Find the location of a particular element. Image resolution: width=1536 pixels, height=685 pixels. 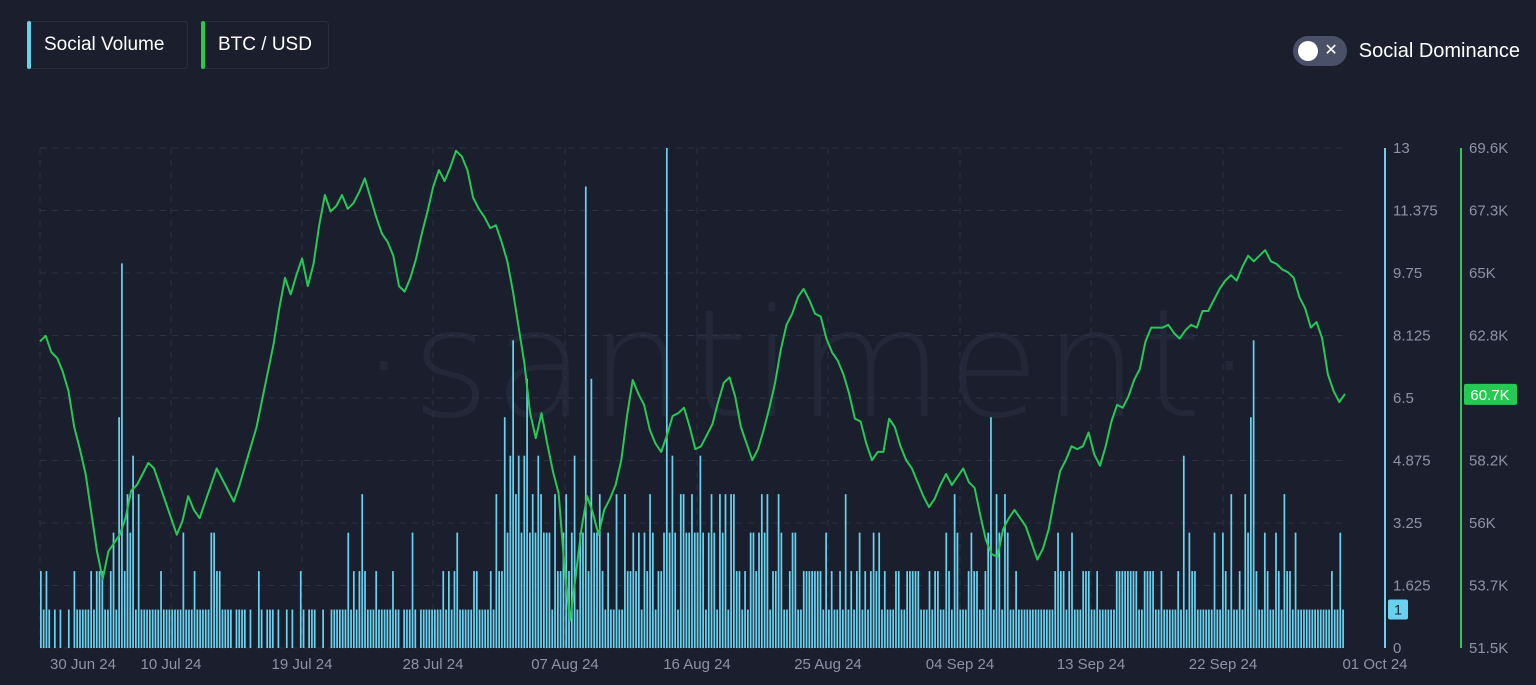

x-tick-label: 13 Sep 24 is located at coordinates (1091, 664).